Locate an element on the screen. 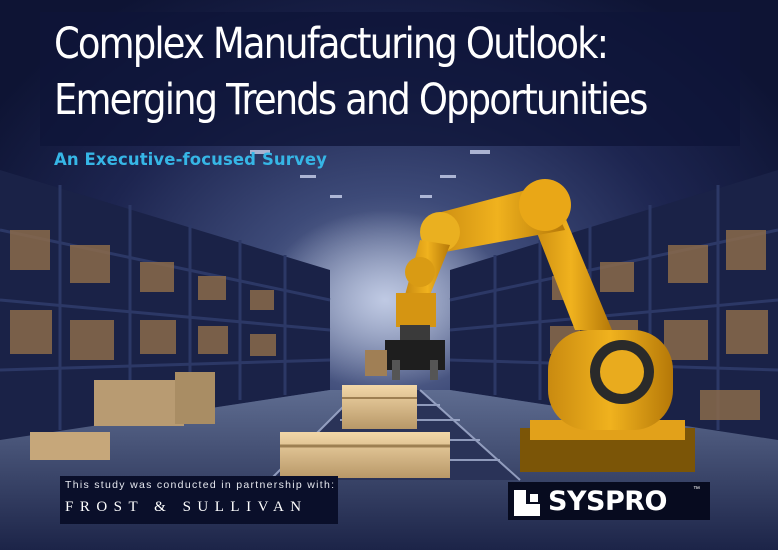  trademark-mark: ™ is located at coordinates (696, 489).